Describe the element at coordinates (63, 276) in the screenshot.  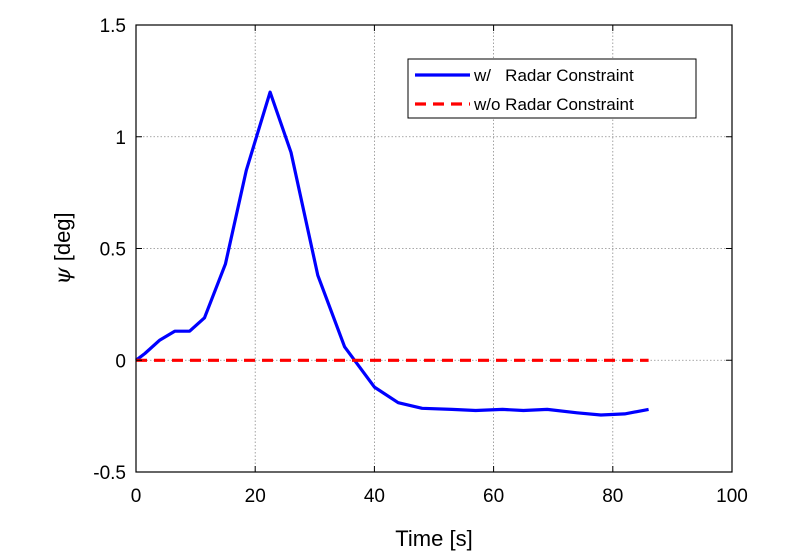
I see `y-axis-label-symbol: ψ` at that location.